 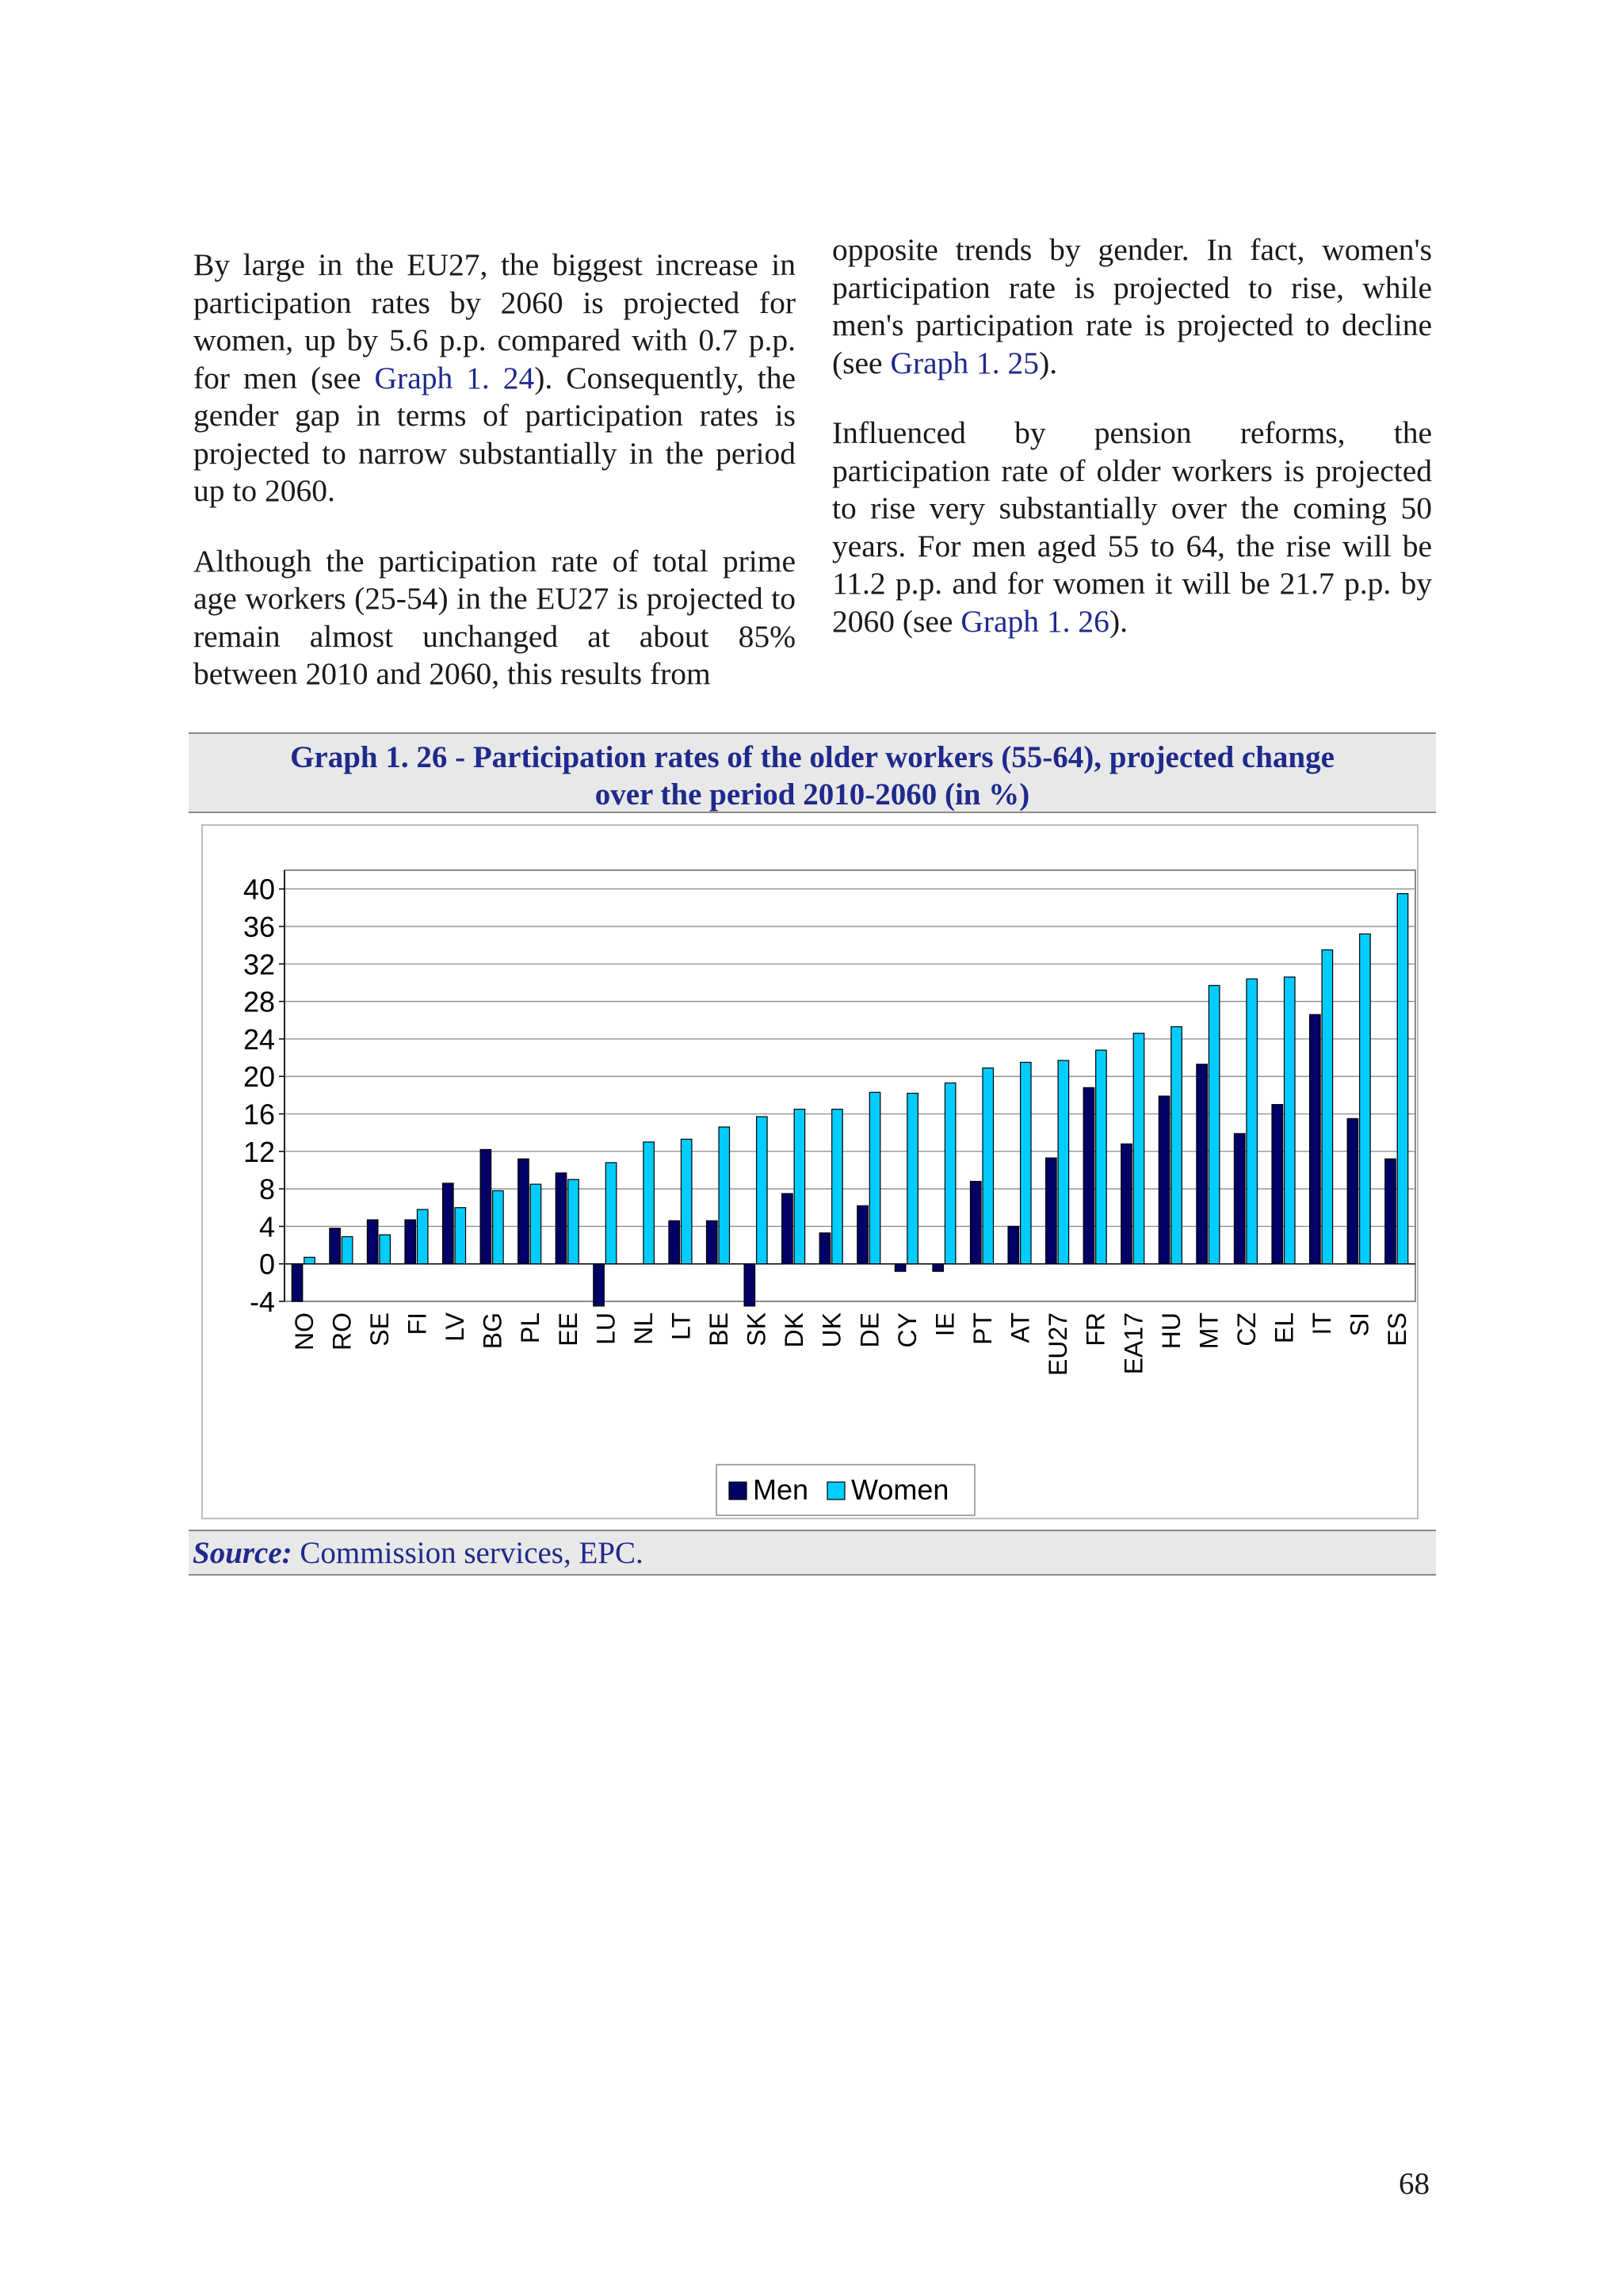 I want to click on y-tick-label: 8, so click(x=267, y=1189).